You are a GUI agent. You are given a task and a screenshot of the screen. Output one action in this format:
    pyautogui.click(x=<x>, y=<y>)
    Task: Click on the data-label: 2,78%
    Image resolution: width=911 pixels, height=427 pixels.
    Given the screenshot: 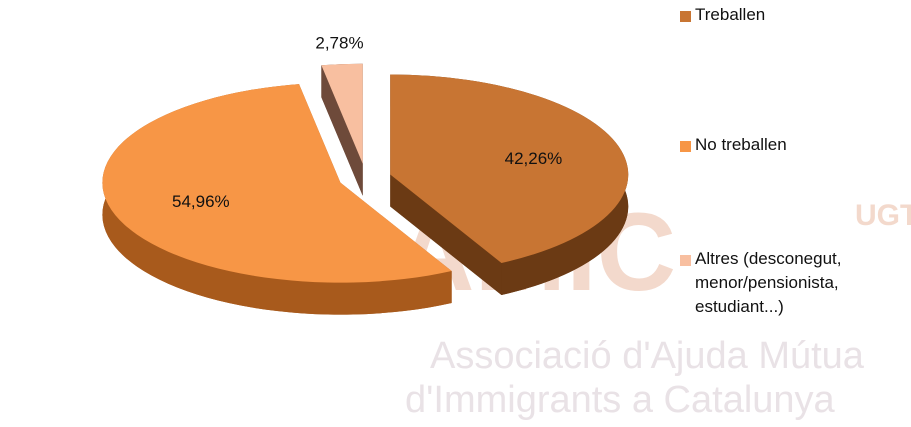 What is the action you would take?
    pyautogui.click(x=339, y=43)
    